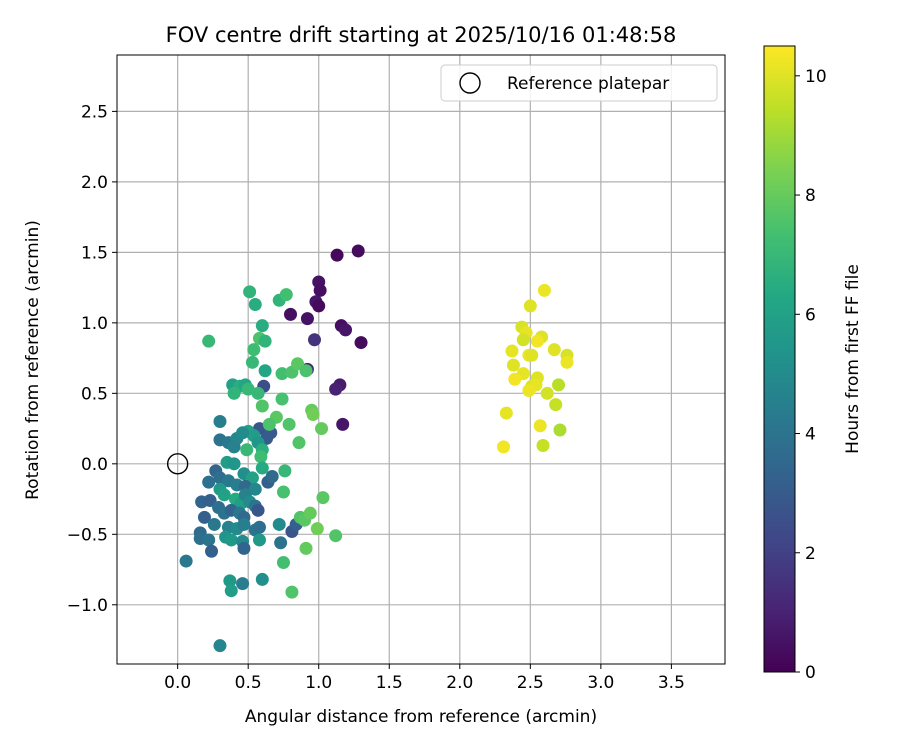  Describe the element at coordinates (810, 554) in the screenshot. I see `colorbar-tick-label: 2` at that location.